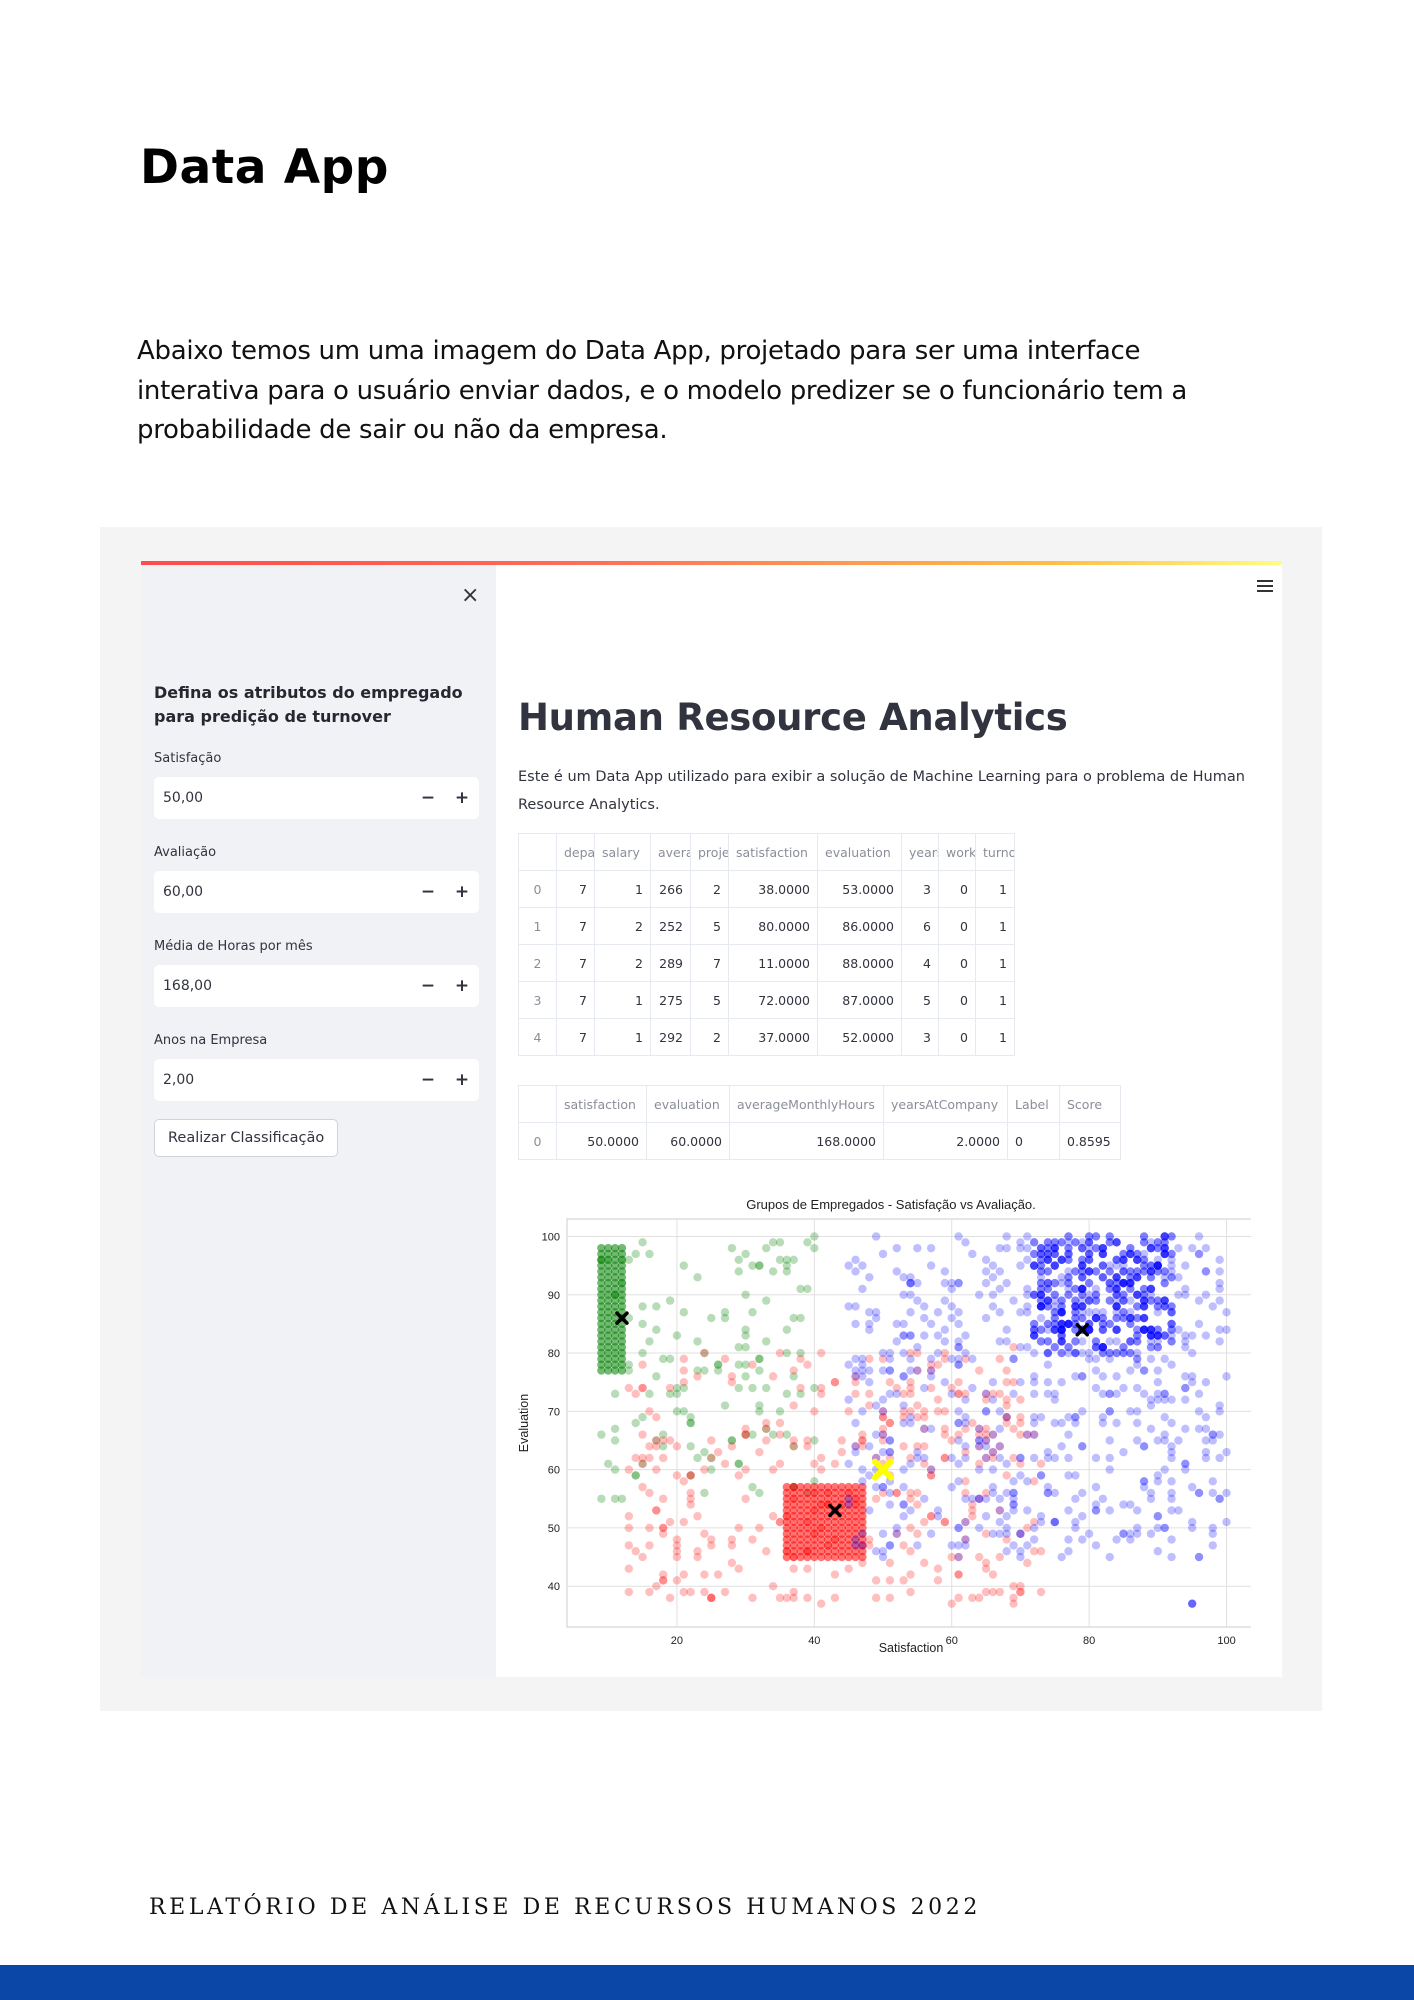 This screenshot has width=1414, height=2000. What do you see at coordinates (670, 852) in the screenshot?
I see `column-header: avera` at bounding box center [670, 852].